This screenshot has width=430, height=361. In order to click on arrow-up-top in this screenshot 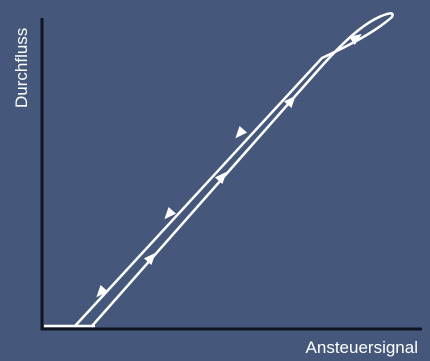, I will do `click(355, 39)`.